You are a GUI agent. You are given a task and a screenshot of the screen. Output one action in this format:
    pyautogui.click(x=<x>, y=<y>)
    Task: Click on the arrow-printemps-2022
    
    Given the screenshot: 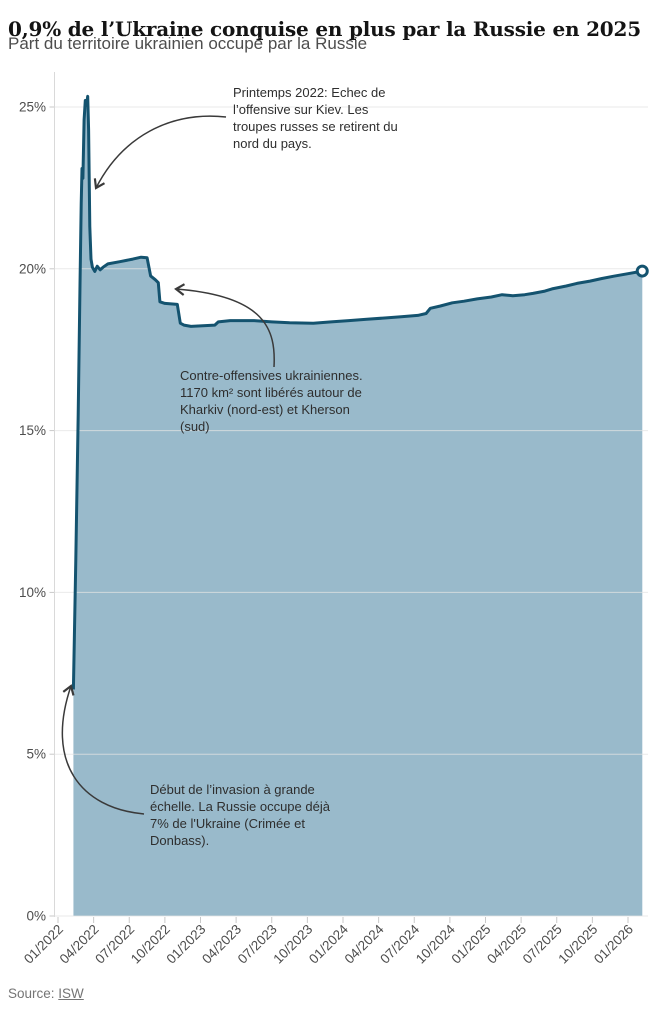 What is the action you would take?
    pyautogui.click(x=160, y=152)
    